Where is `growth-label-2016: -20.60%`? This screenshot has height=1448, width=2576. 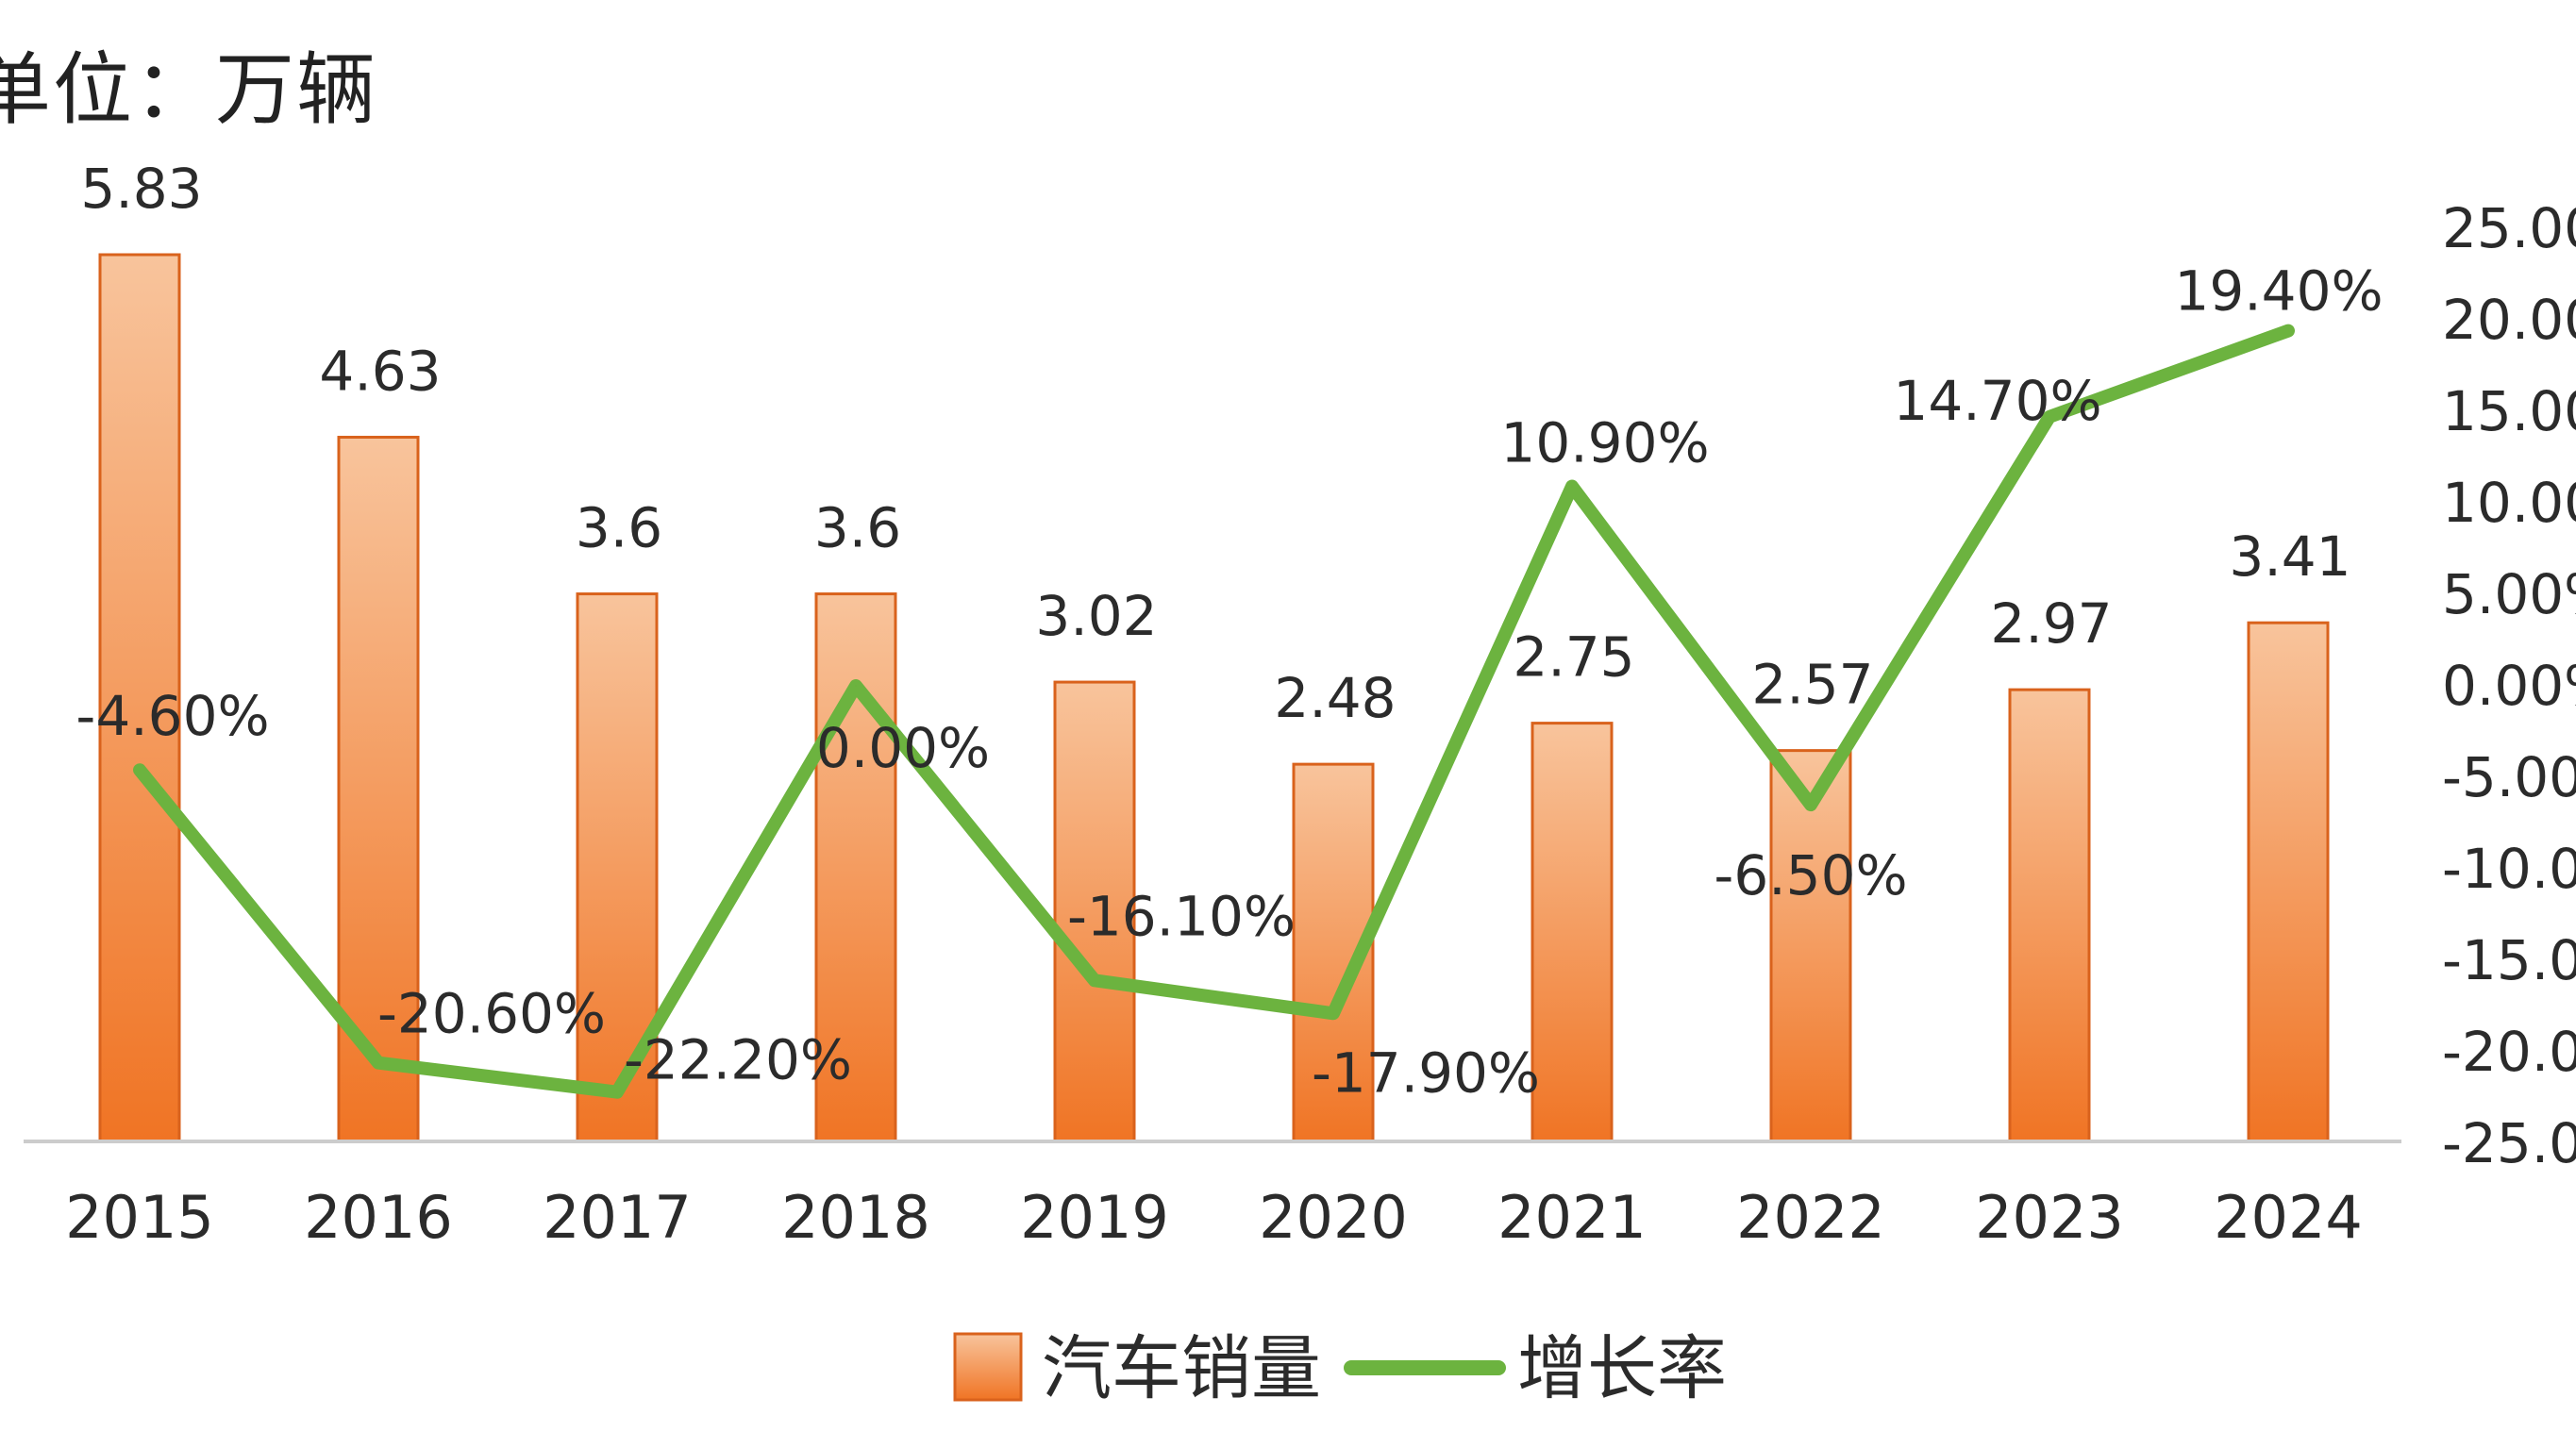
growth-label-2016: -20.60% is located at coordinates (491, 1014).